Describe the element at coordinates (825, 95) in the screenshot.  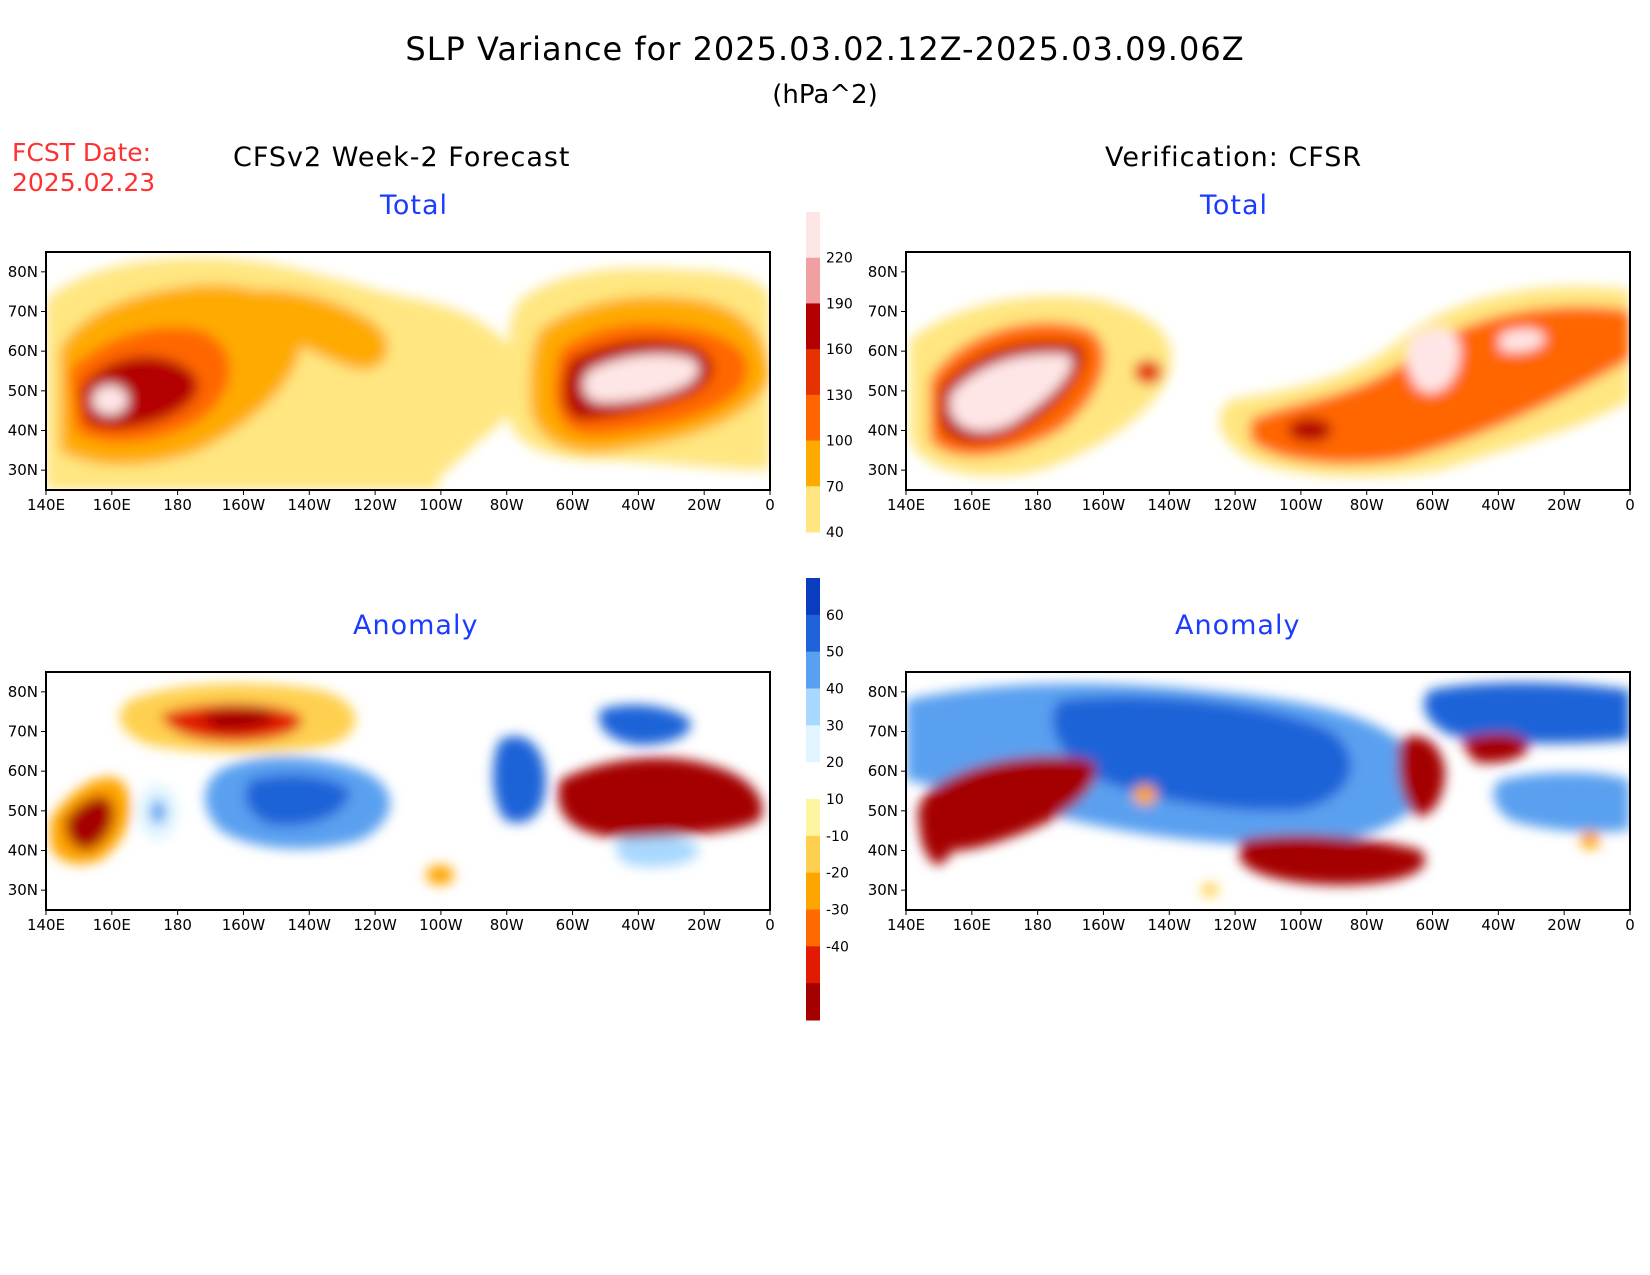
I see `units-label: (hPa^2)` at that location.